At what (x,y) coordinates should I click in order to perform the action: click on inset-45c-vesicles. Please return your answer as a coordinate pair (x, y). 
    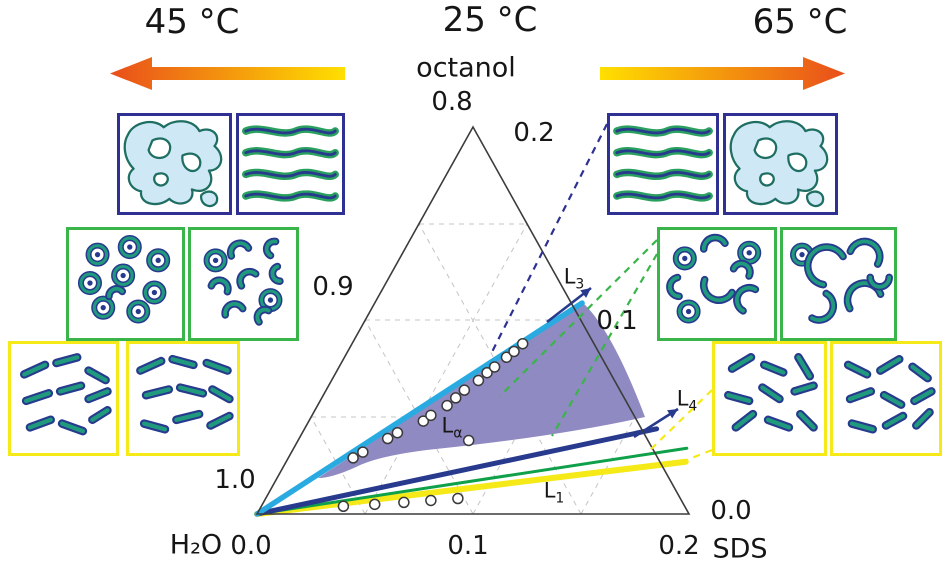
    Looking at the image, I should click on (125, 284).